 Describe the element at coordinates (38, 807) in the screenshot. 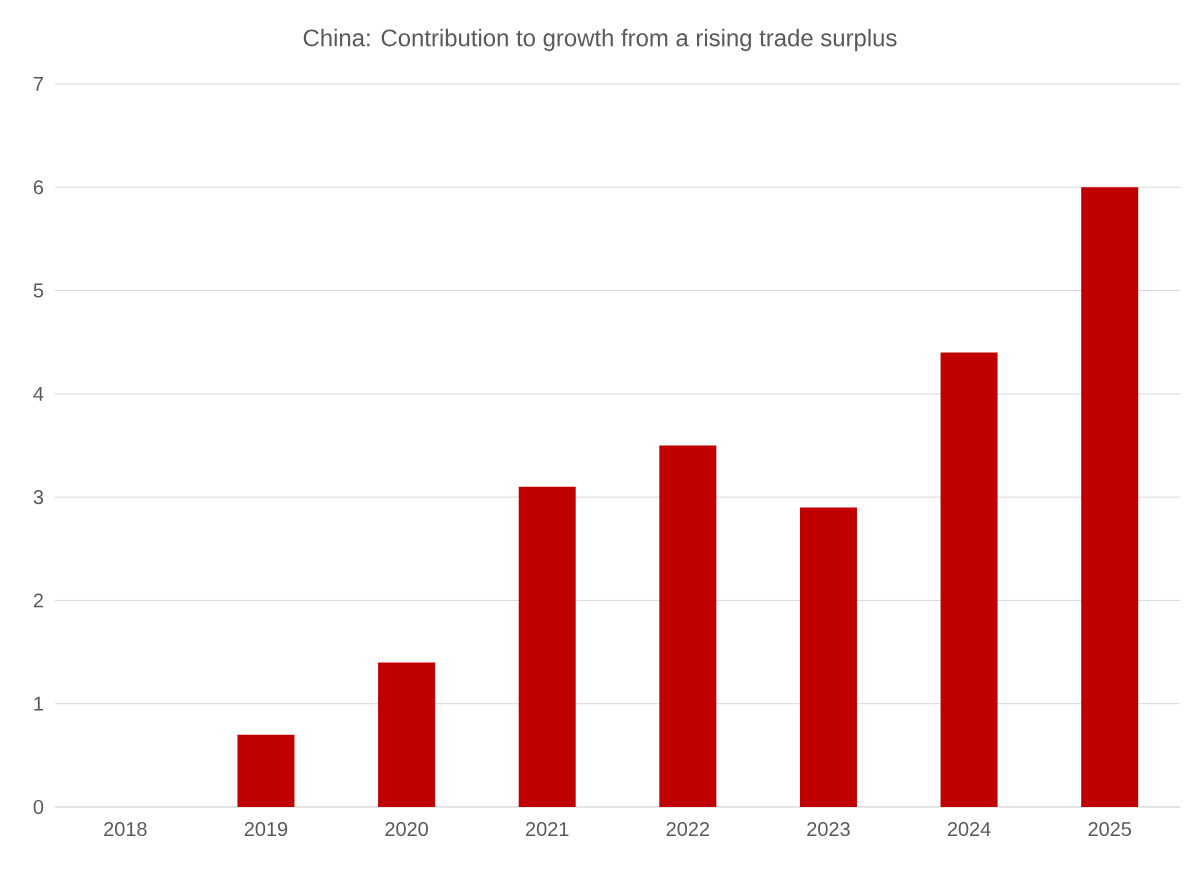

I see `y-tick-label: 0` at that location.